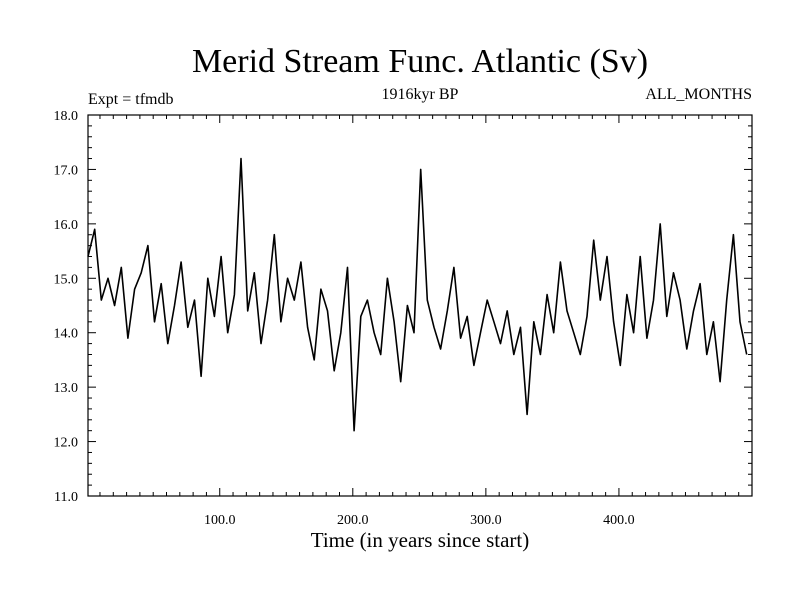 Image resolution: width=800 pixels, height=600 pixels. I want to click on months-label: ALL_MONTHS, so click(698, 94).